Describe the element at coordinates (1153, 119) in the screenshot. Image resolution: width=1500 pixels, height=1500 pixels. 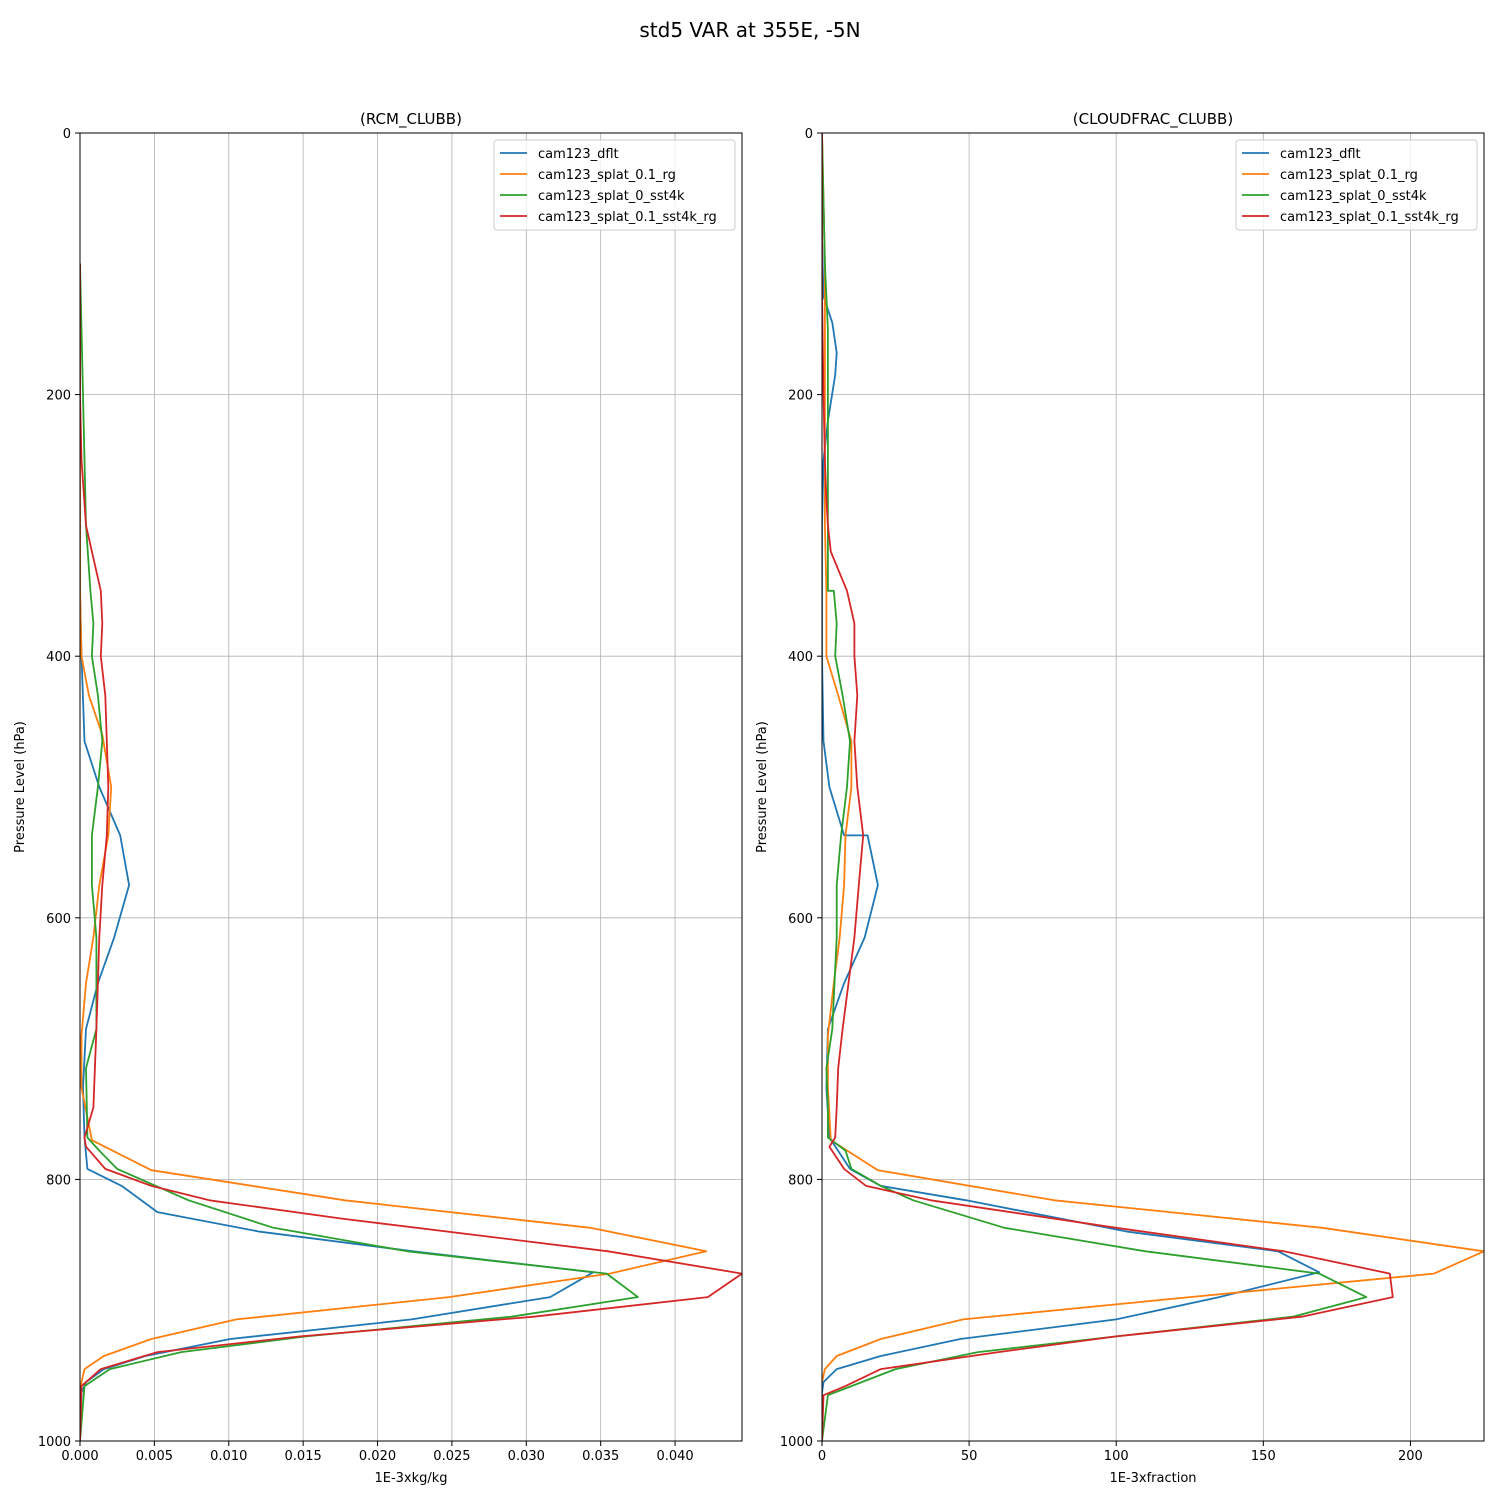
I see `axes-title: (CLOUDFRAC_CLUBB)` at that location.